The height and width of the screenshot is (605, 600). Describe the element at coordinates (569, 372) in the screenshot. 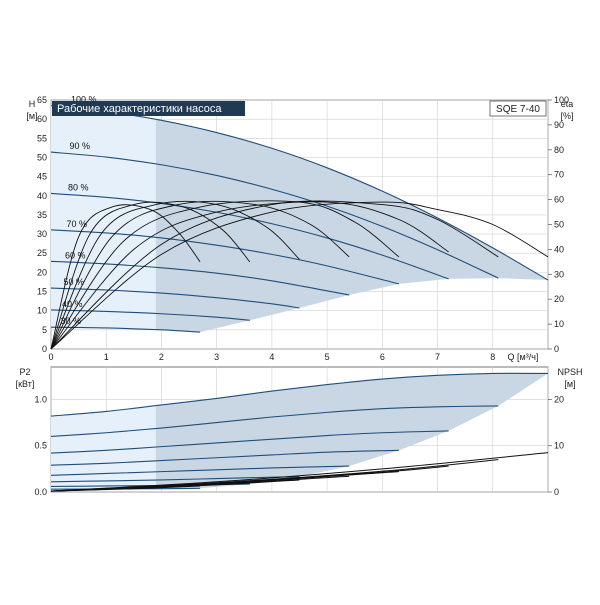

I see `npsh-axis-symbol: NPSH` at that location.